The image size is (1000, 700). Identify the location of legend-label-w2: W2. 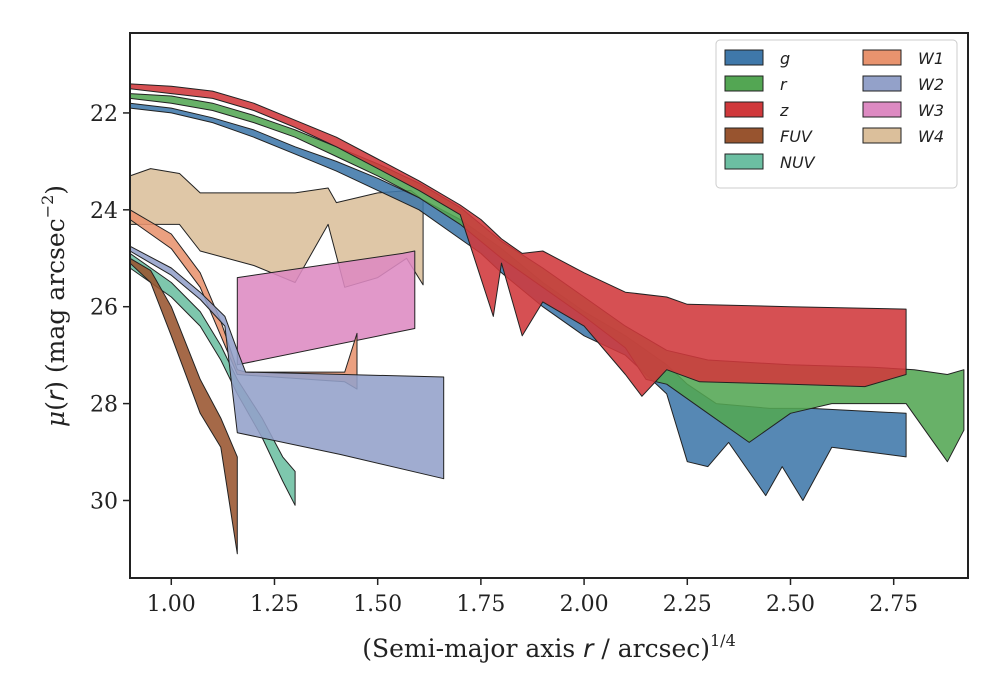
(931, 84).